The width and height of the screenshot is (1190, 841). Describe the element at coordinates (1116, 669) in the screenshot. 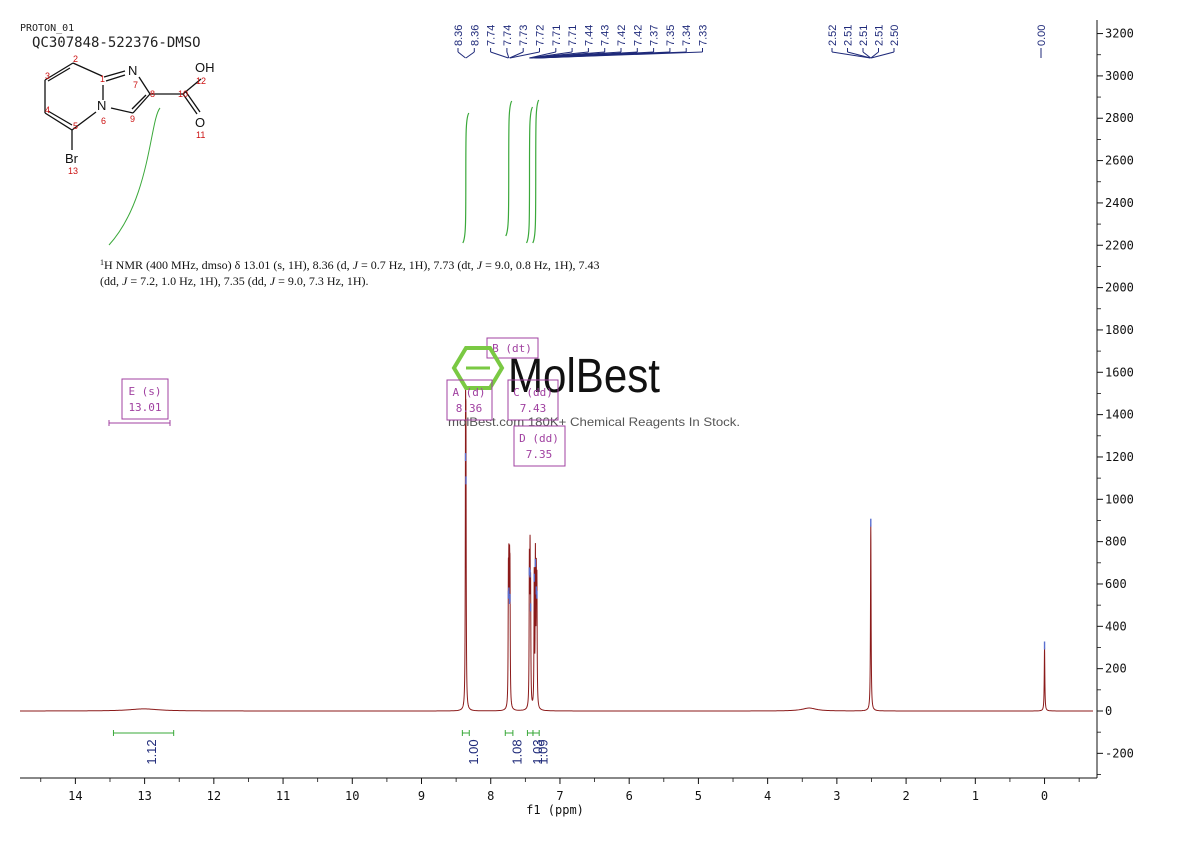

I see `y-tick-label: 200` at that location.